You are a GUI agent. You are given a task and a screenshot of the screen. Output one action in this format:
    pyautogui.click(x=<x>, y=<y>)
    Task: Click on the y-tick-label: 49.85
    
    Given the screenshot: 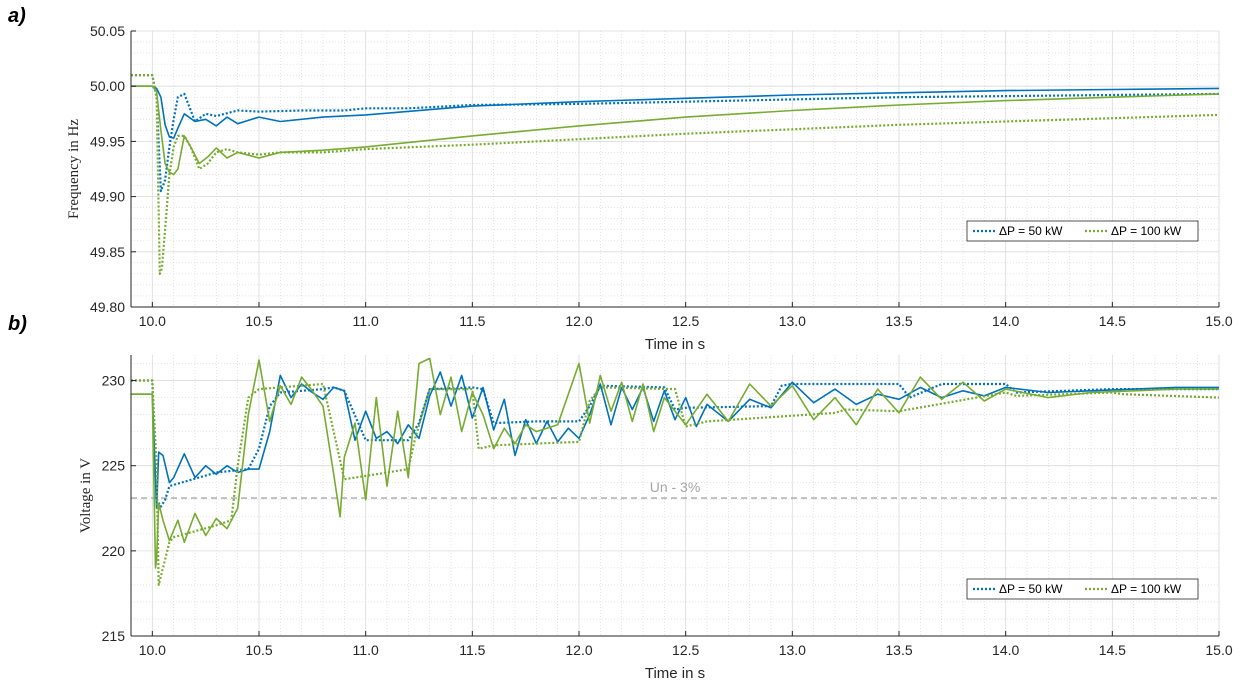 What is the action you would take?
    pyautogui.click(x=107, y=252)
    